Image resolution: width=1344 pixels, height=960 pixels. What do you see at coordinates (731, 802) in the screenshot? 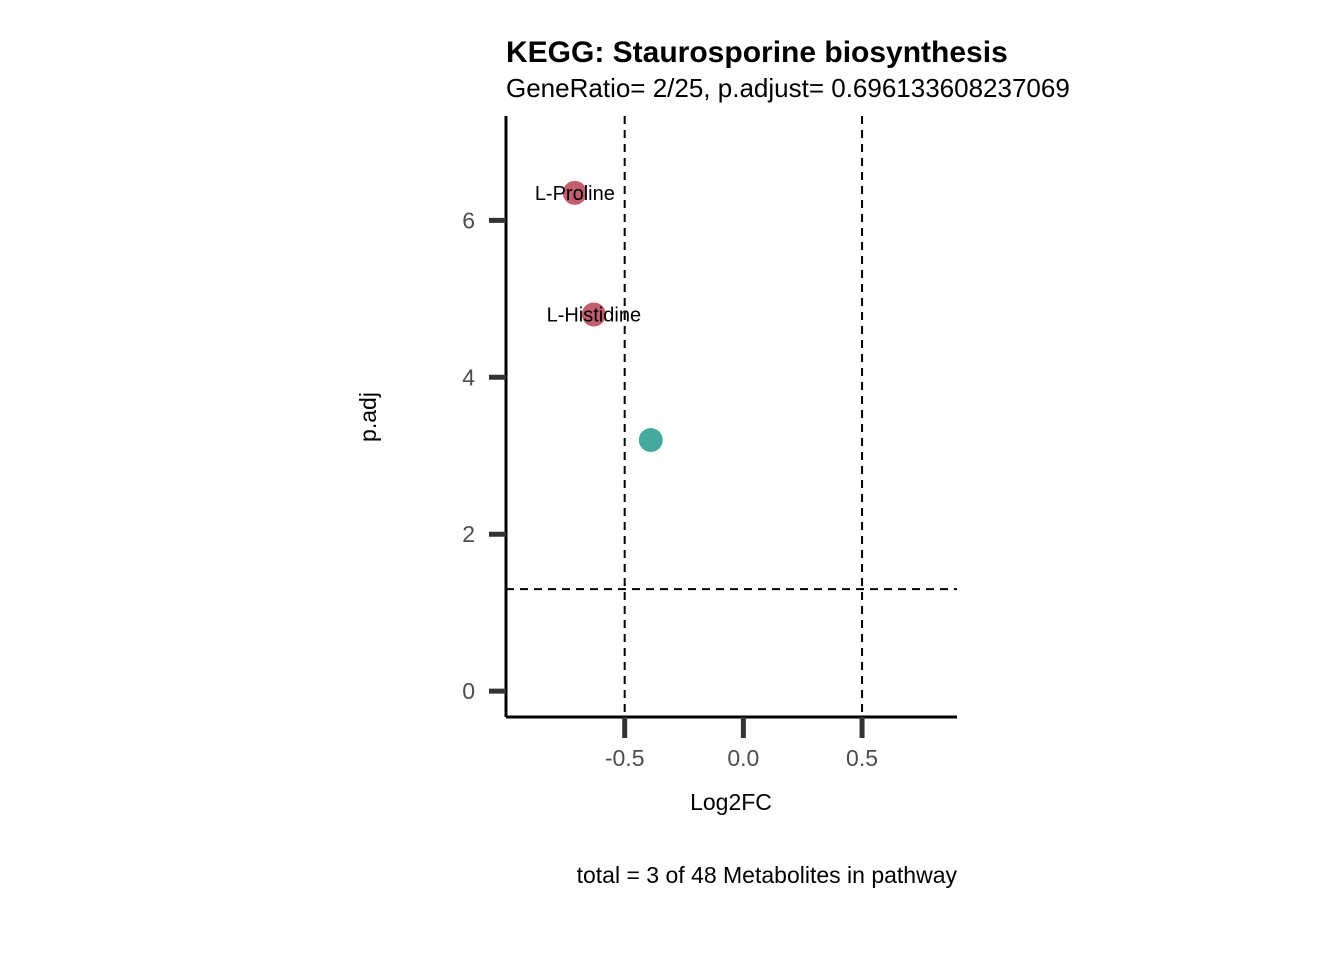
I see `x-axis-title: Log2FC` at bounding box center [731, 802].